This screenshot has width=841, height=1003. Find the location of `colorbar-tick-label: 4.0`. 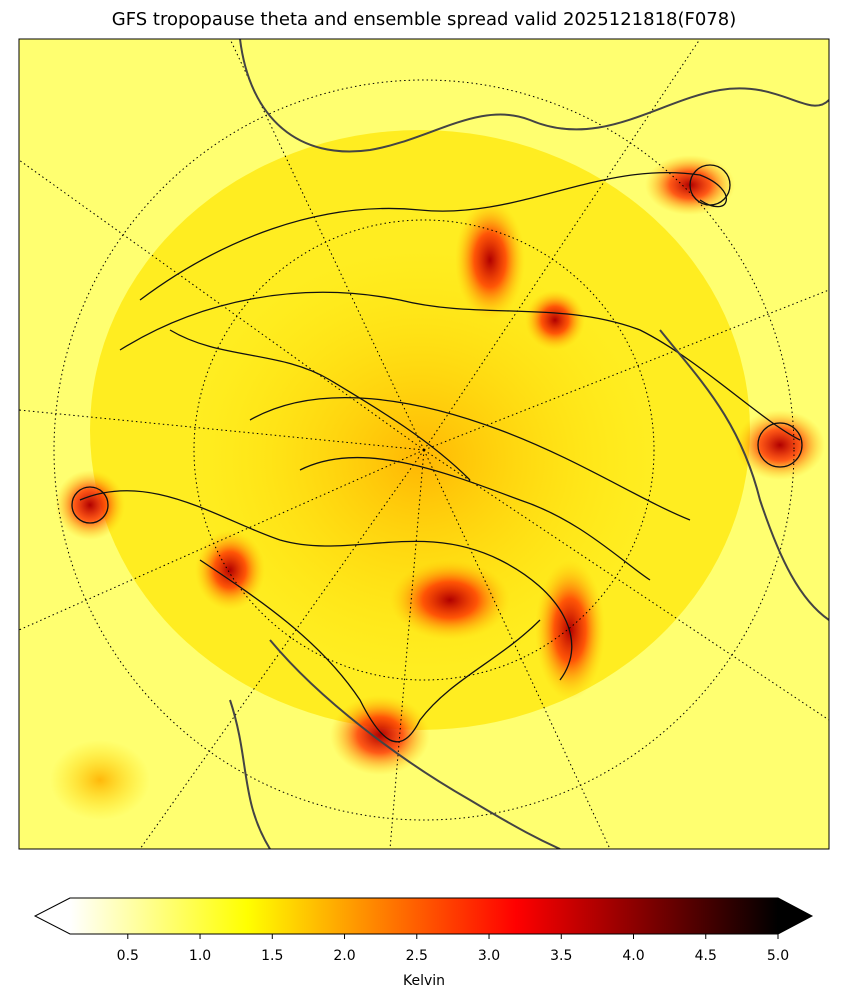

colorbar-tick-label: 4.0 is located at coordinates (633, 956).